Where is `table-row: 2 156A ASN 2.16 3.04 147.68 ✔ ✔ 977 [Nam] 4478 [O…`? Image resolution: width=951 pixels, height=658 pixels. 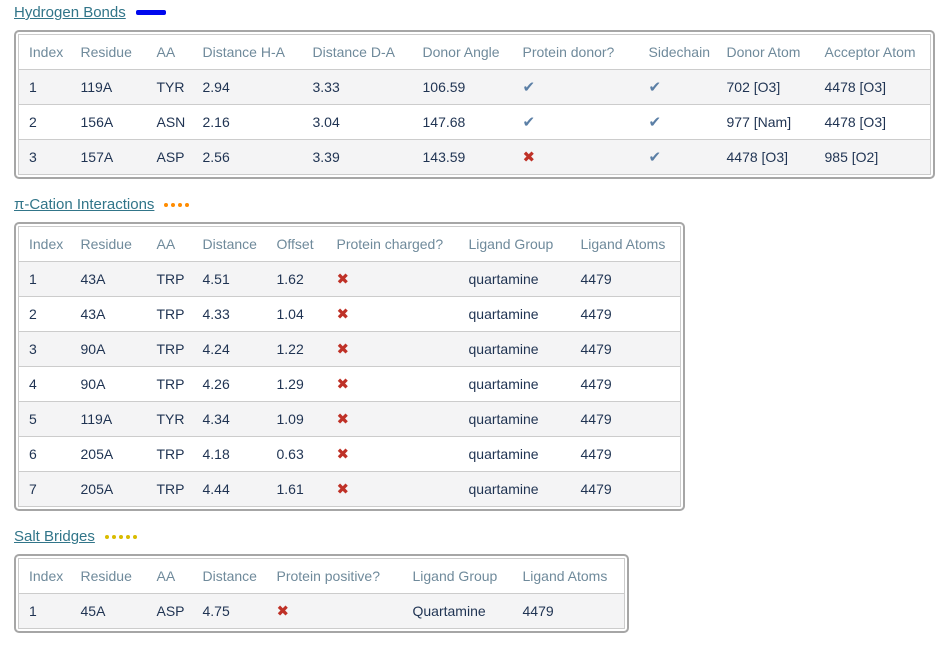 table-row: 2 156A ASN 2.16 3.04 147.68 ✔ ✔ 977 [Nam] 4478 [O… is located at coordinates (474, 122).